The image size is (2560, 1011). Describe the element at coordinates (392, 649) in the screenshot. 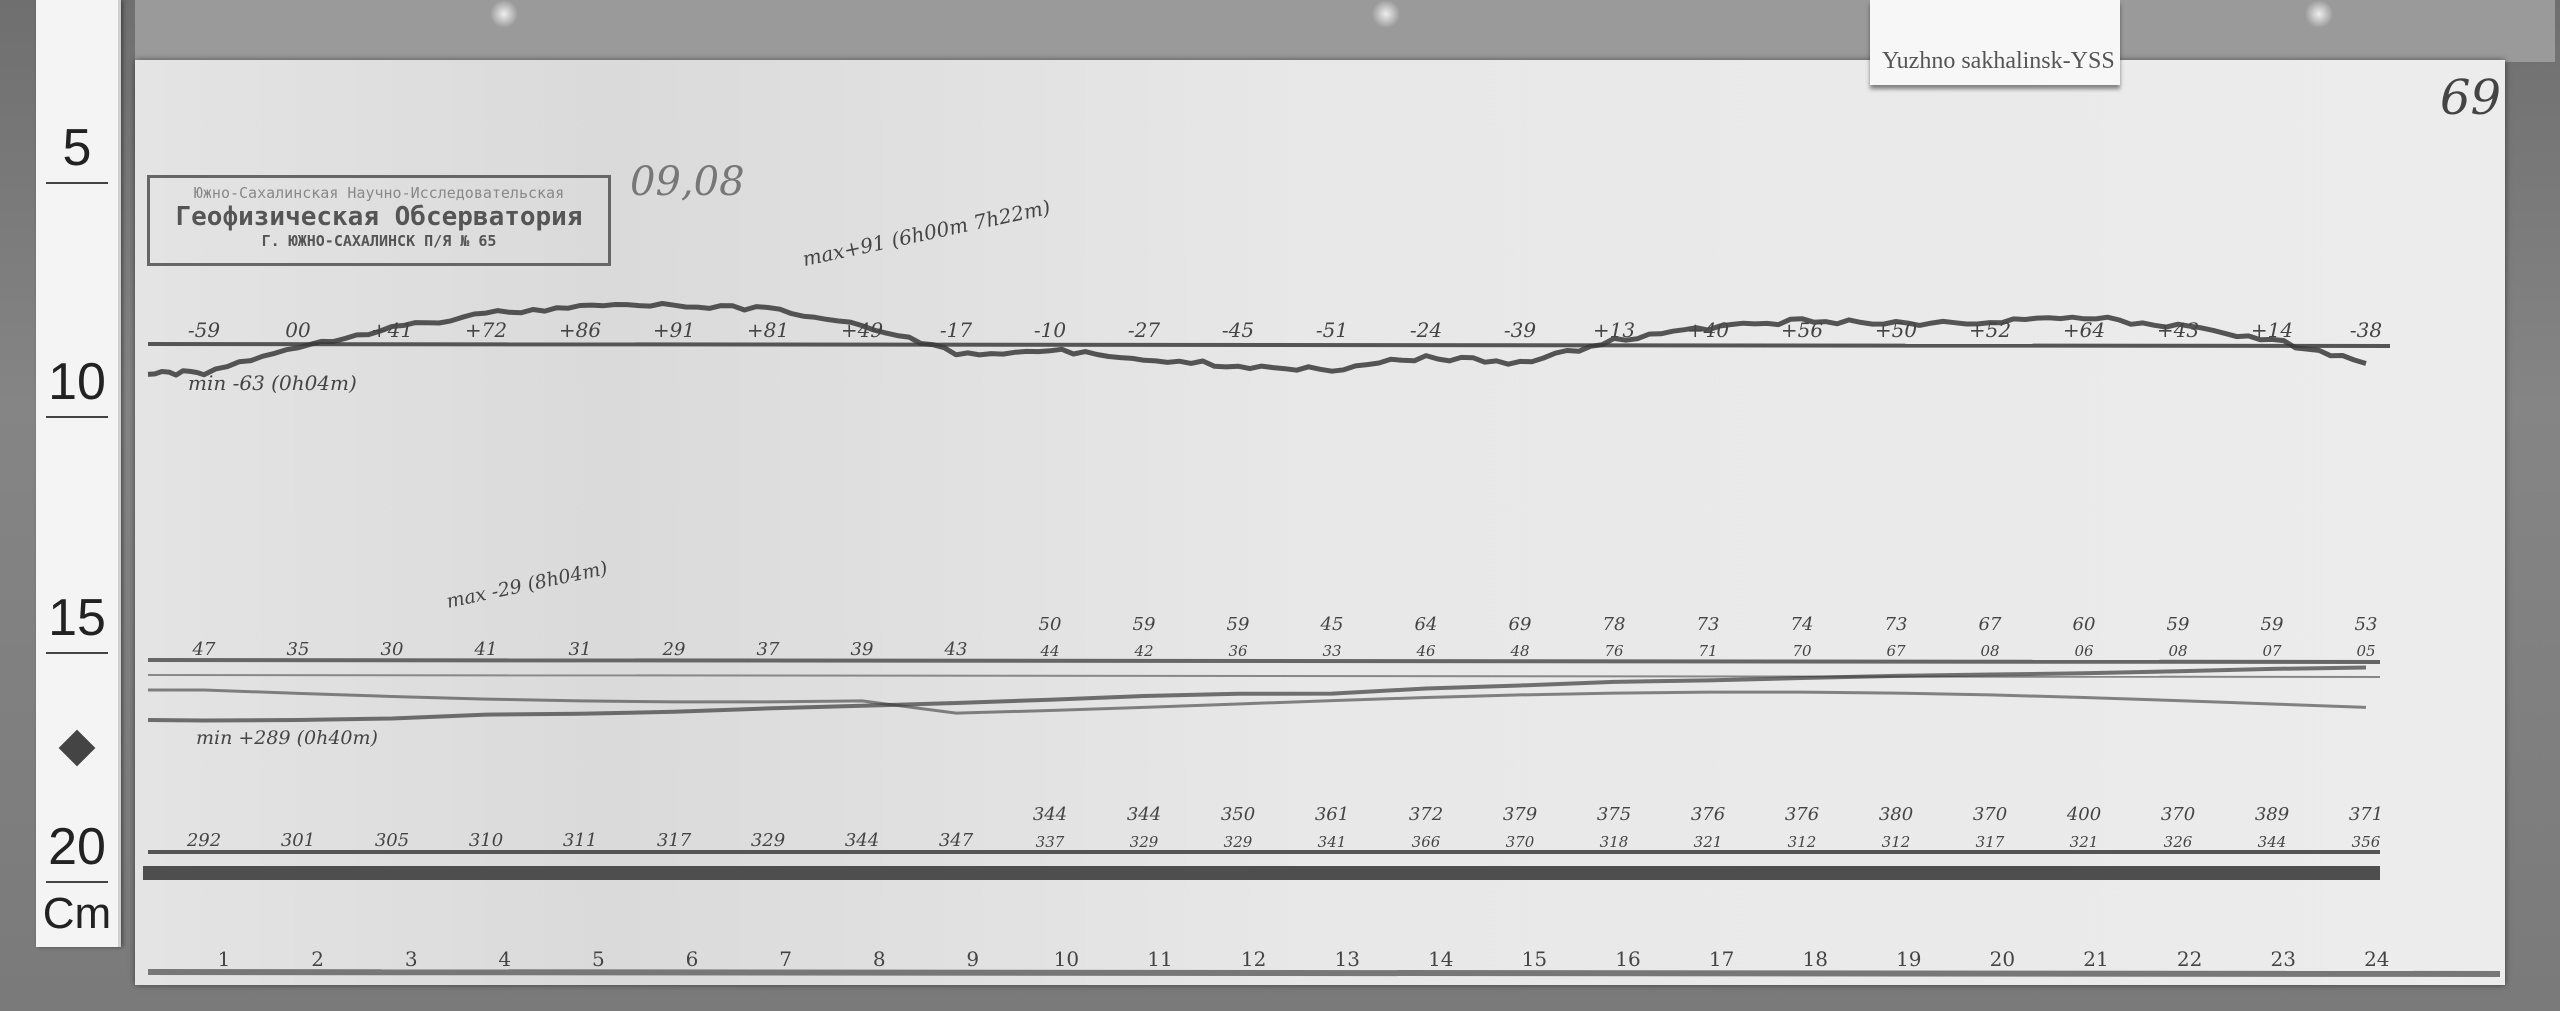

I see `trace-mid-hour-label: 30` at that location.